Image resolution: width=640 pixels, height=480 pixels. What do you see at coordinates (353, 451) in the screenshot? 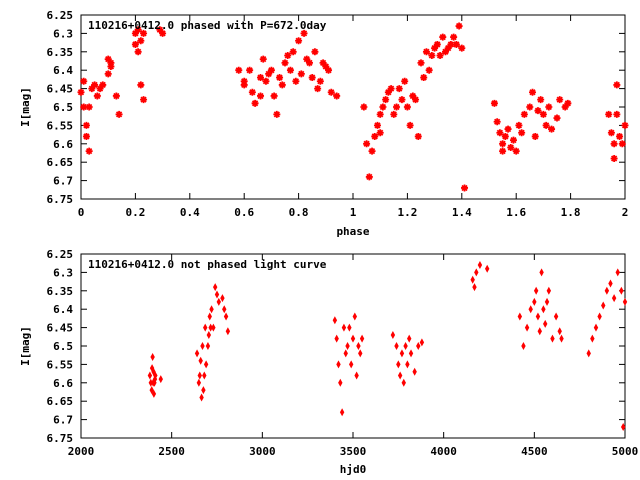
I see `x-tick-label: 3500` at bounding box center [353, 451].